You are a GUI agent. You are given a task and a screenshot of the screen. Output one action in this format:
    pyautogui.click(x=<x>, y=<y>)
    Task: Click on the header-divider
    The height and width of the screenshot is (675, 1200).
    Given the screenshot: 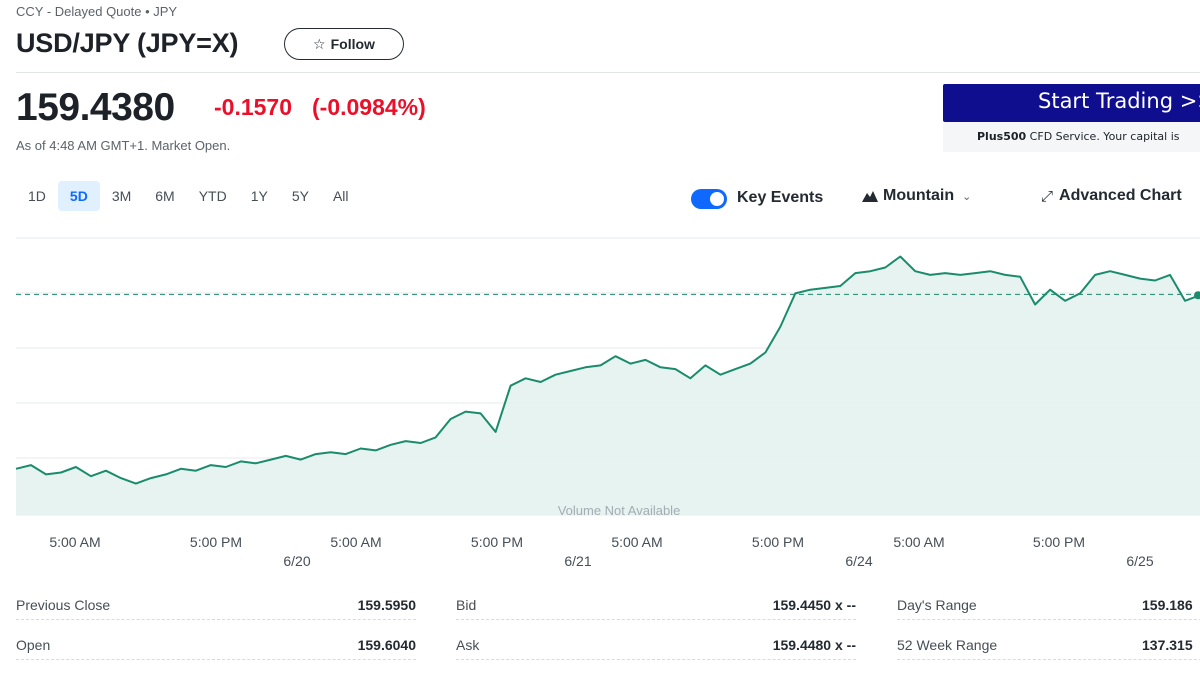 What is the action you would take?
    pyautogui.click(x=608, y=72)
    